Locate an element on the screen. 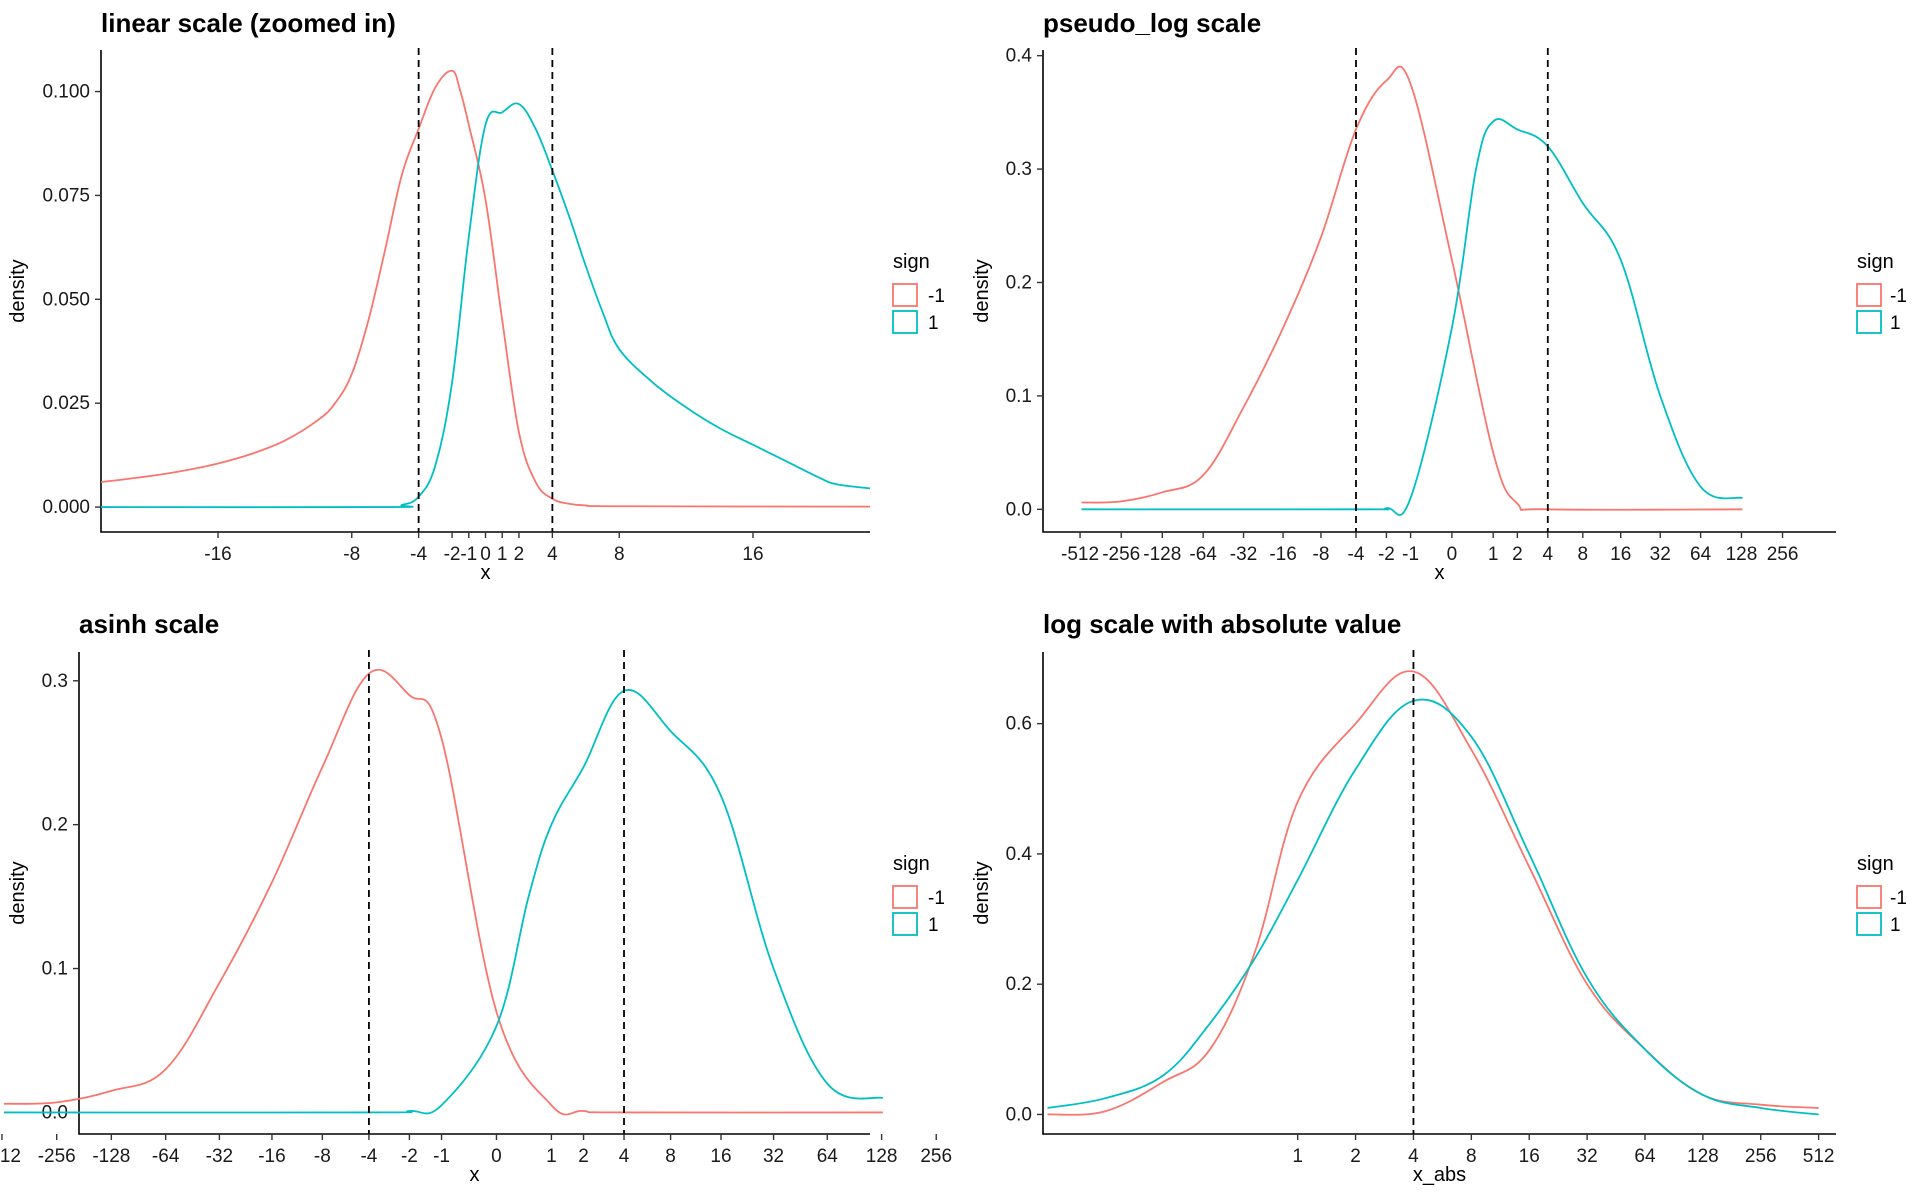 Image resolution: width=1920 pixels, height=1200 pixels. y-tick-label: 0.0 is located at coordinates (1019, 509).